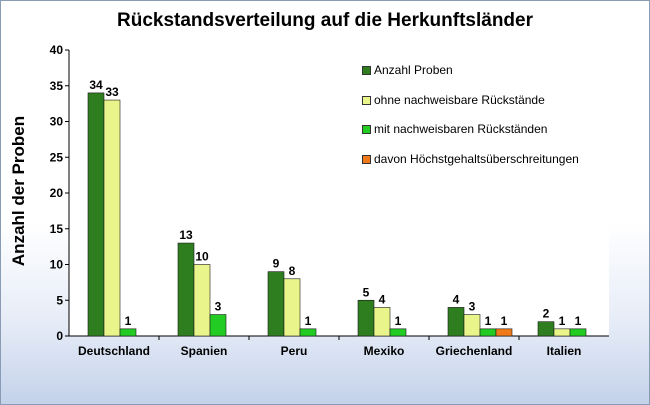 This screenshot has width=650, height=405. What do you see at coordinates (276, 264) in the screenshot?
I see `data-label: 9` at bounding box center [276, 264].